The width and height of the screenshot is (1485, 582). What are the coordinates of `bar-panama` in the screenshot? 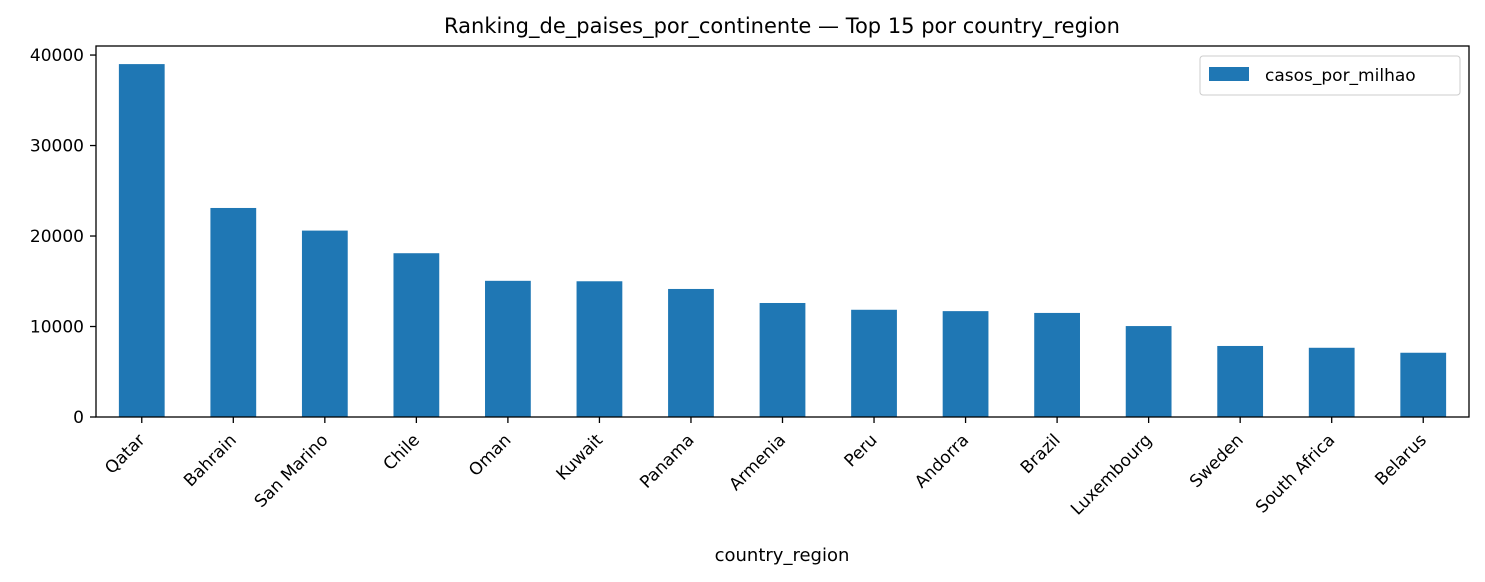 It's located at (691, 352).